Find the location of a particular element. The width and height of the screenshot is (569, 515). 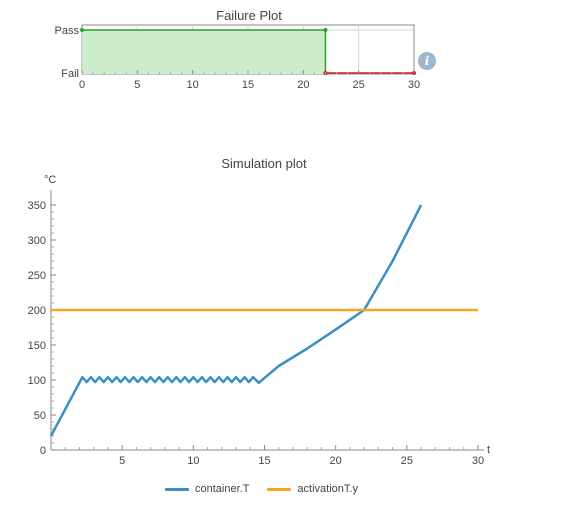

failure-x-tick-label: 10 is located at coordinates (193, 85).